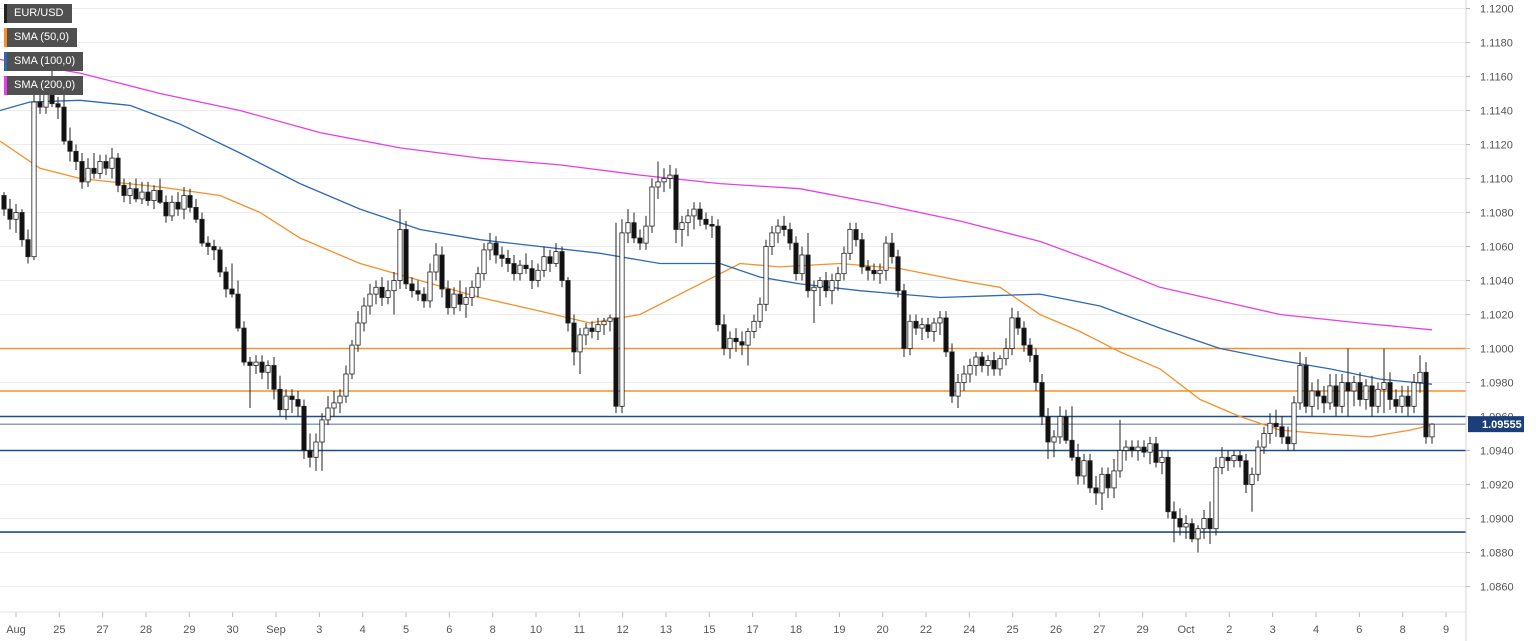  What do you see at coordinates (1496, 424) in the screenshot?
I see `current-price-tag: 1.09555` at bounding box center [1496, 424].